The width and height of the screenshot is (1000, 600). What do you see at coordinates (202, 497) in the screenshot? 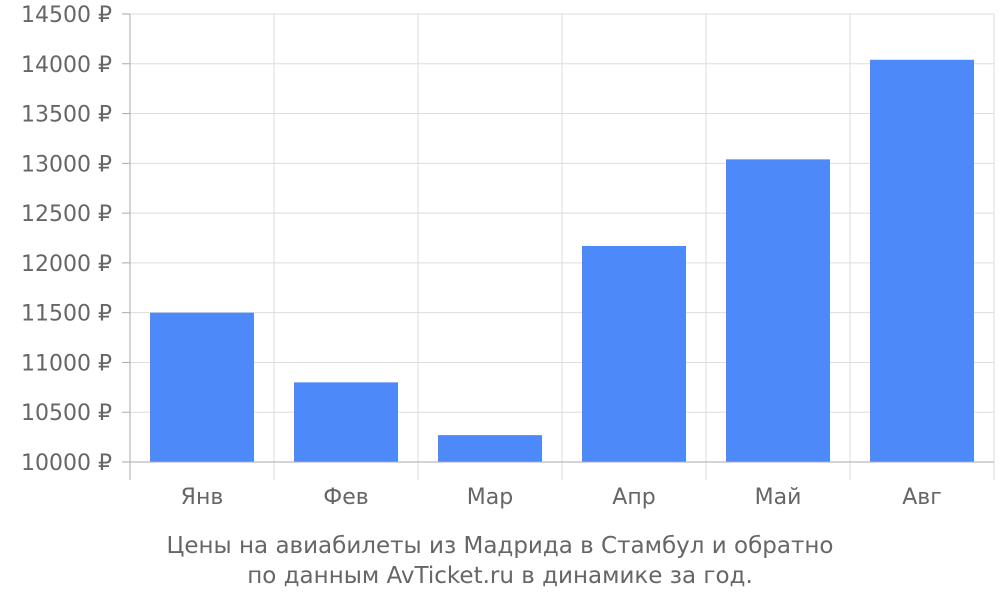
I see `x-tick-label: Янв` at bounding box center [202, 497].